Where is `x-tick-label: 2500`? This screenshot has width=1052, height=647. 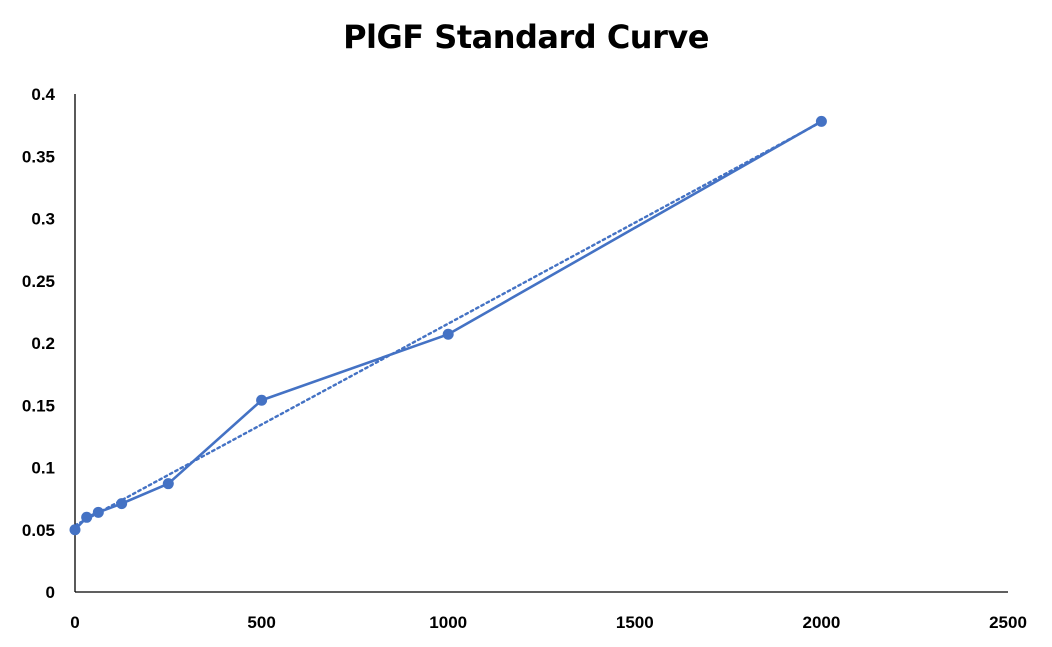
x-tick-label: 2500 is located at coordinates (1008, 622).